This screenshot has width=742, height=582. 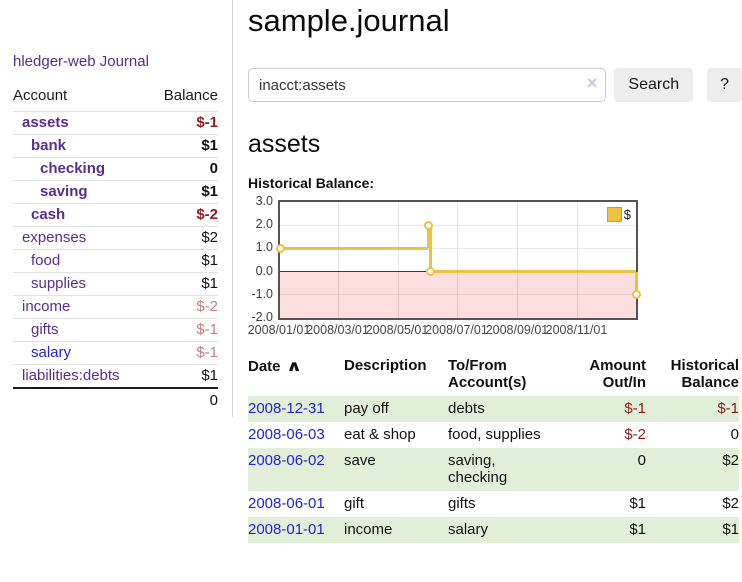 I want to click on account-link: bank, so click(x=49, y=145).